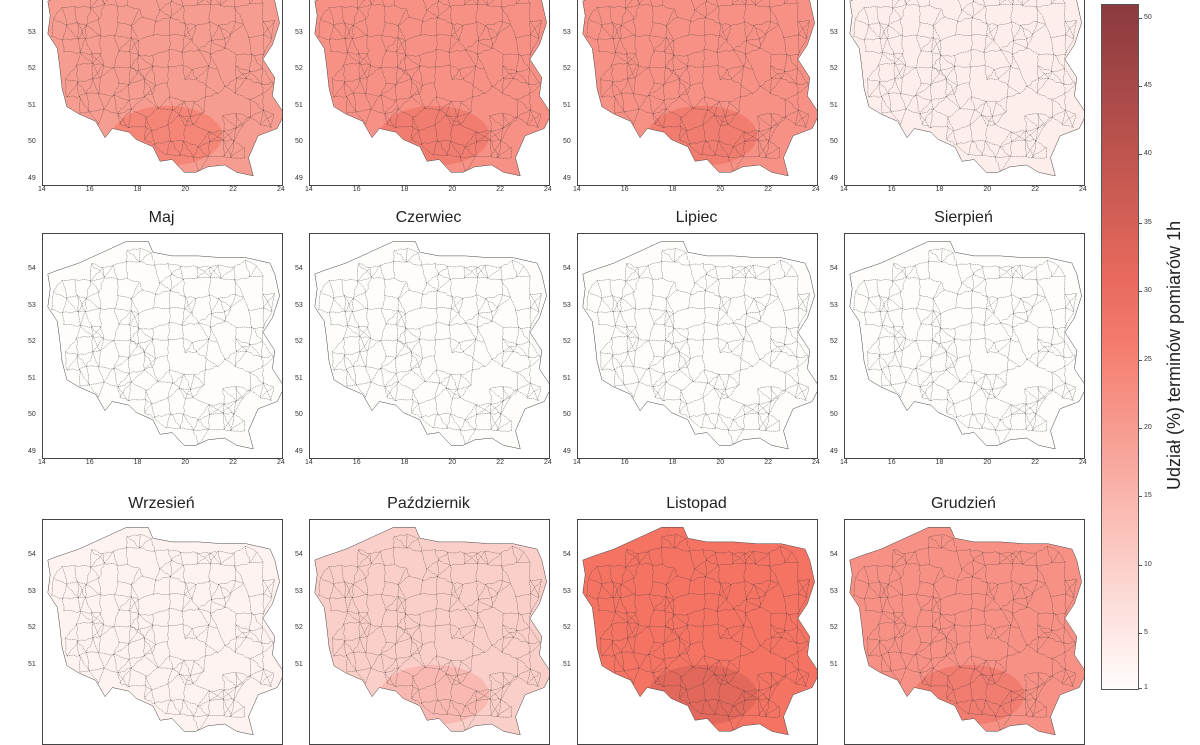 The width and height of the screenshot is (1200, 745). What do you see at coordinates (1148, 359) in the screenshot?
I see `colorbar-tick-label: 25` at bounding box center [1148, 359].